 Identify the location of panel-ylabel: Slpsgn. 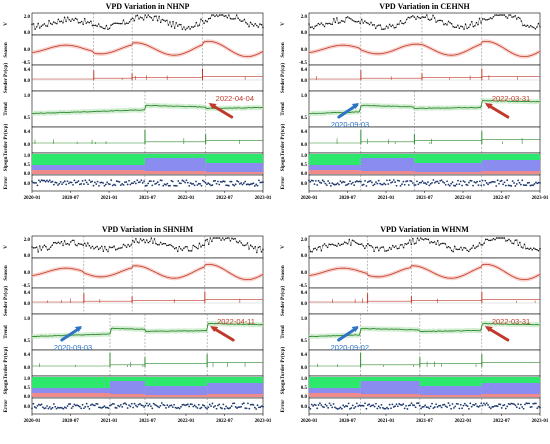
(283, 164).